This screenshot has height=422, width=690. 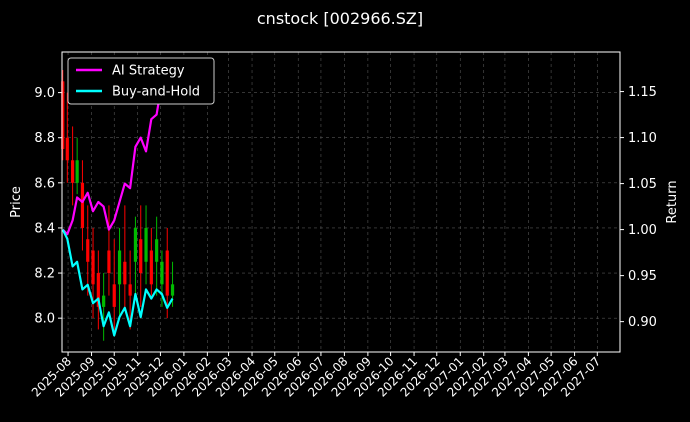 What do you see at coordinates (44, 319) in the screenshot?
I see `y-left-tick-label: 8.0` at bounding box center [44, 319].